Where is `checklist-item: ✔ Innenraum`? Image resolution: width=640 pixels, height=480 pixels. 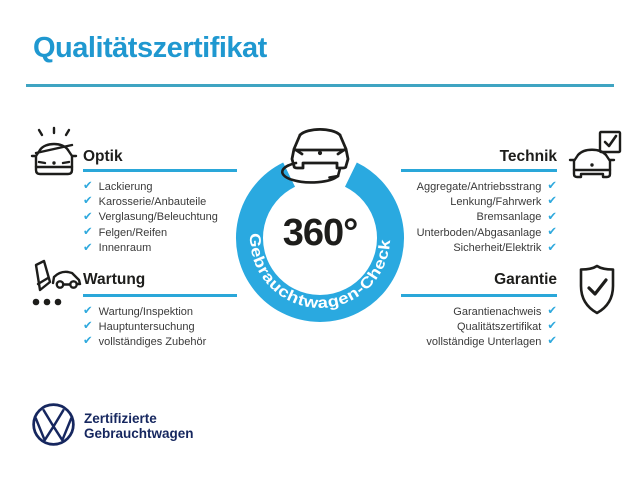 checklist-item: ✔ Innenraum is located at coordinates (117, 248).